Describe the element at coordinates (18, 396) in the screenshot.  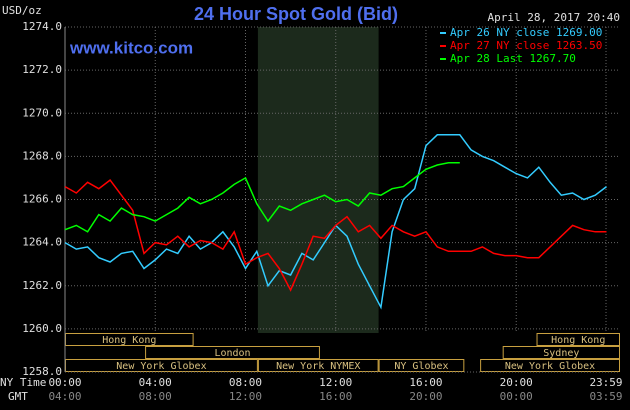
I see `x-row-label: GMT` at that location.